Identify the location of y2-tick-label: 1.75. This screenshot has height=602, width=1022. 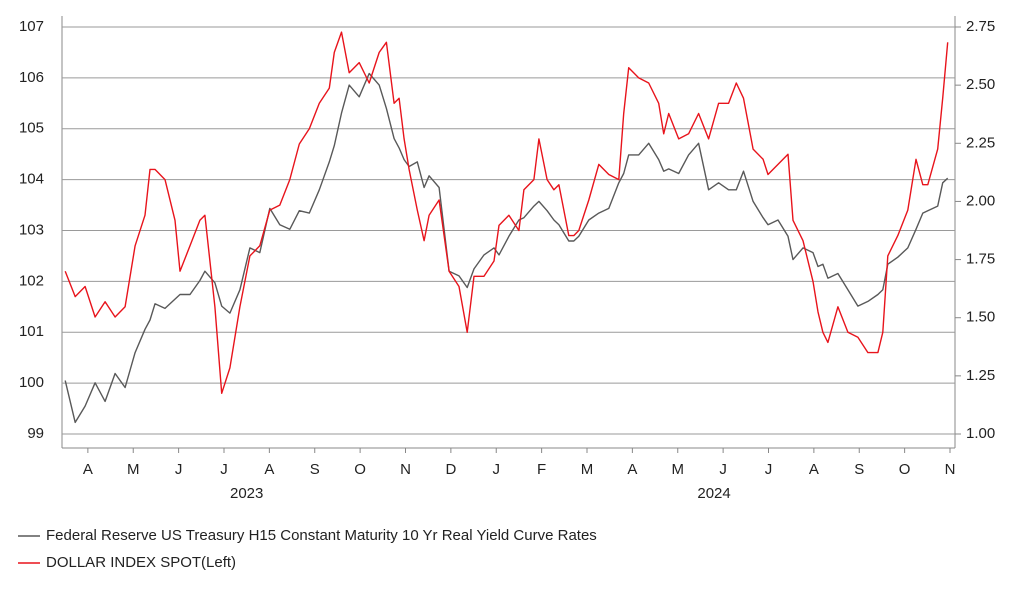
(980, 259).